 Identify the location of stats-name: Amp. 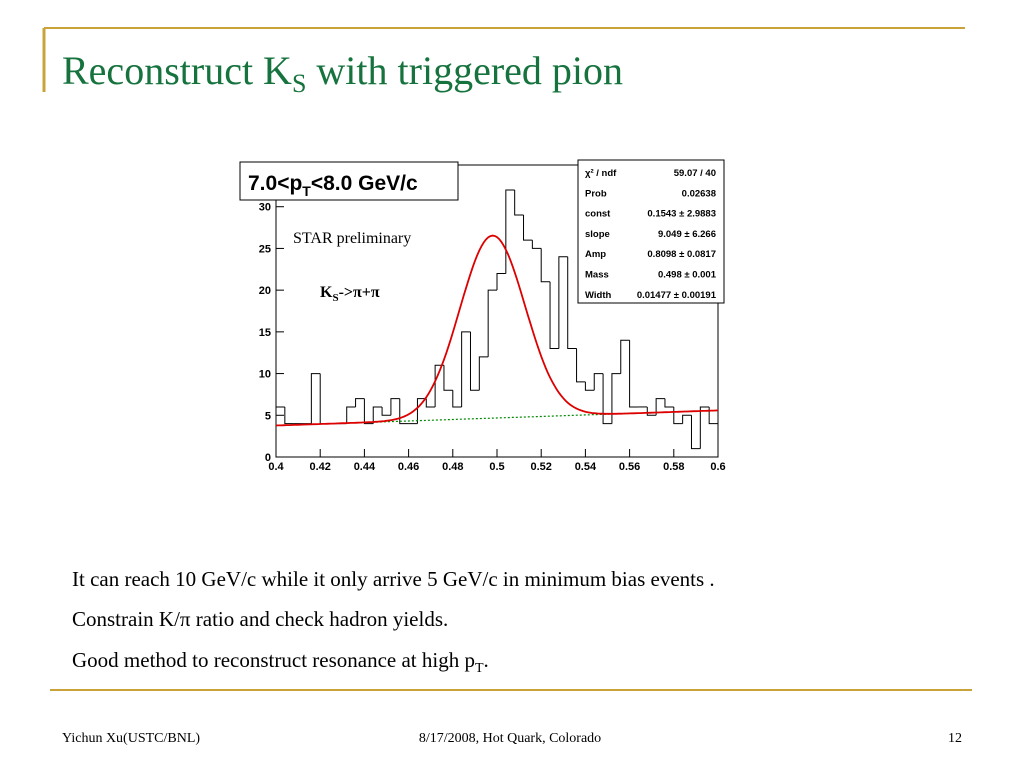
(595, 254).